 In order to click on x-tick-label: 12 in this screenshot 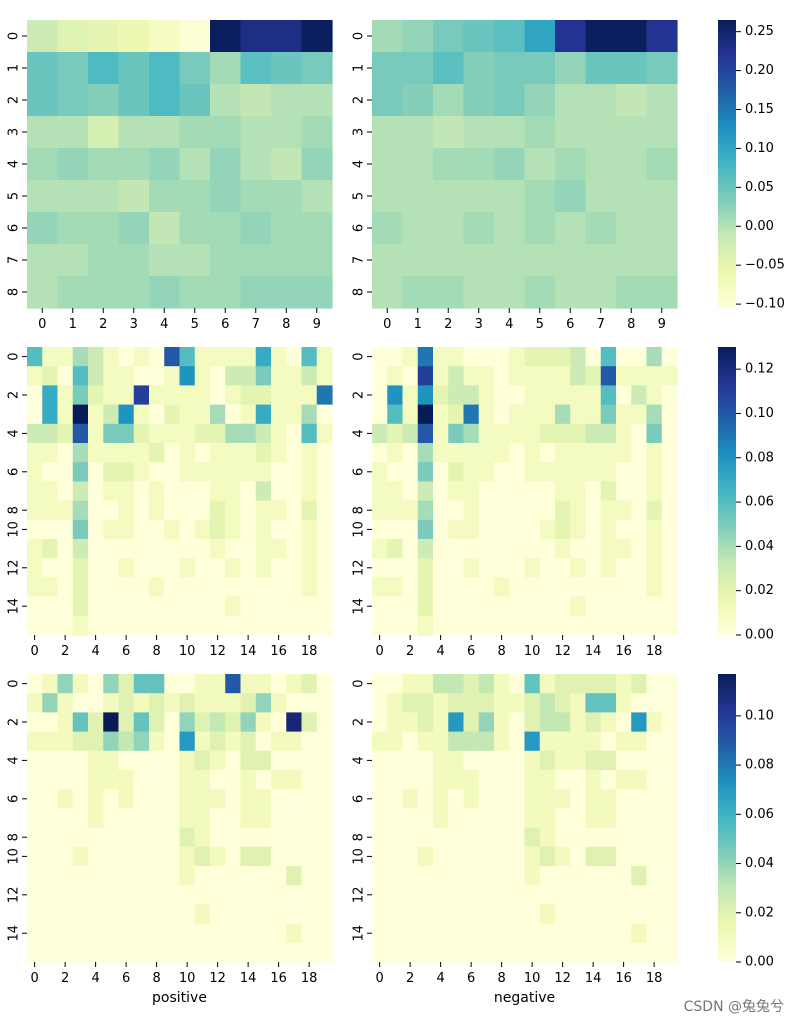, I will do `click(562, 651)`.